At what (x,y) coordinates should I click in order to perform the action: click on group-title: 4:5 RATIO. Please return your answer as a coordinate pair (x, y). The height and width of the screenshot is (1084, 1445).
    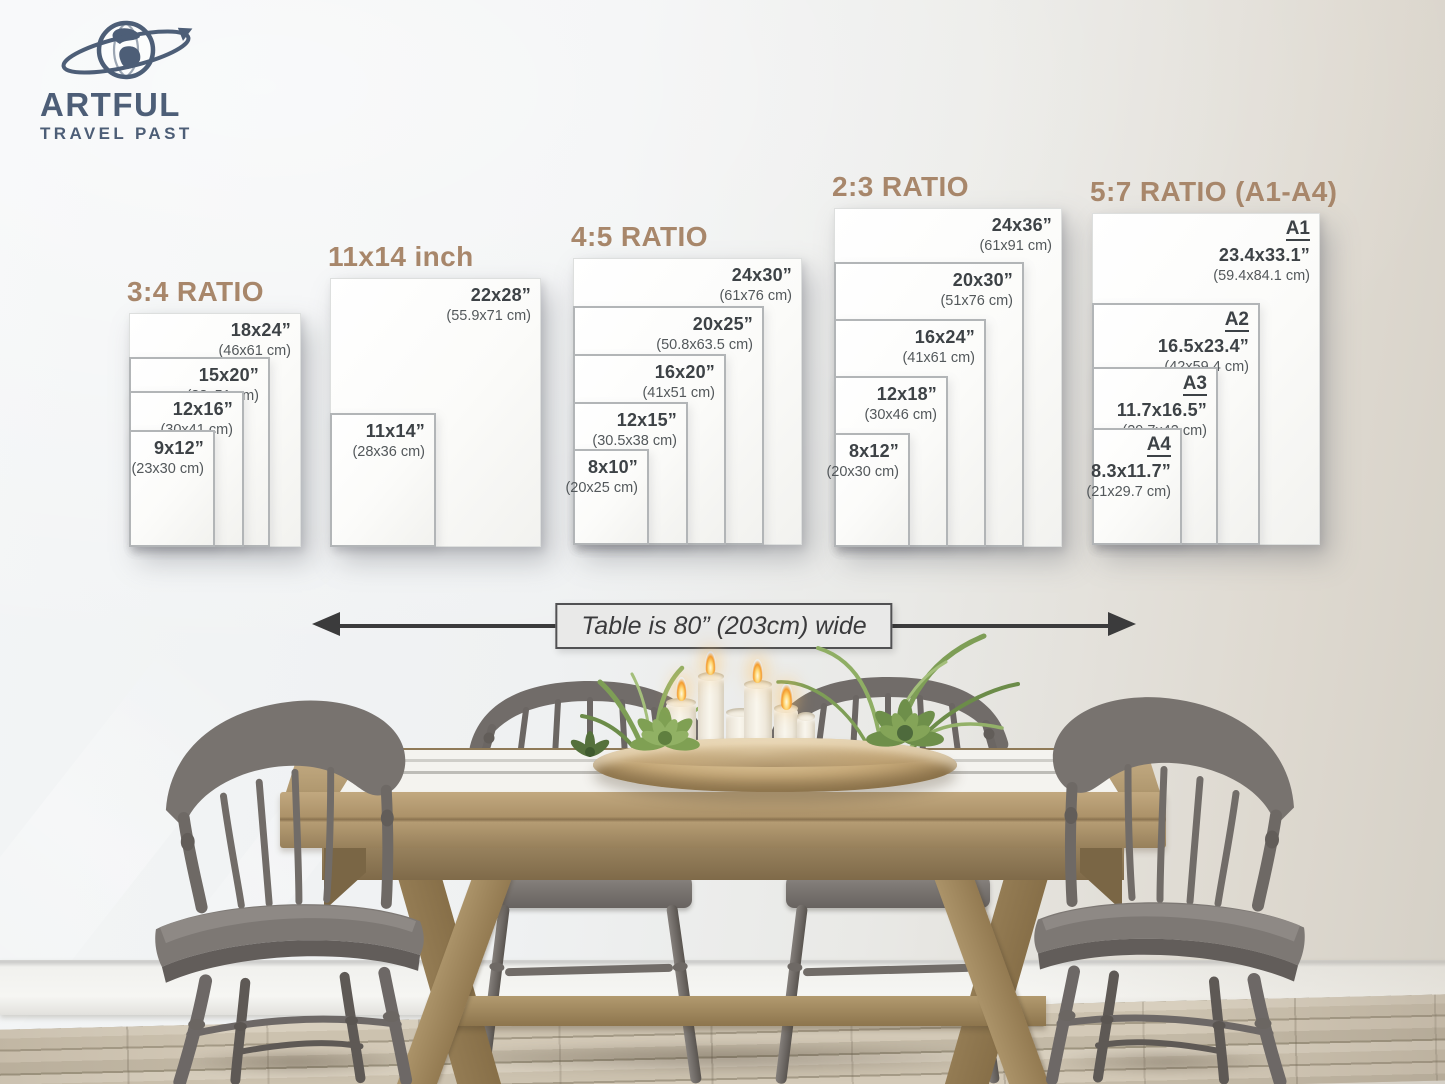
    Looking at the image, I should click on (639, 236).